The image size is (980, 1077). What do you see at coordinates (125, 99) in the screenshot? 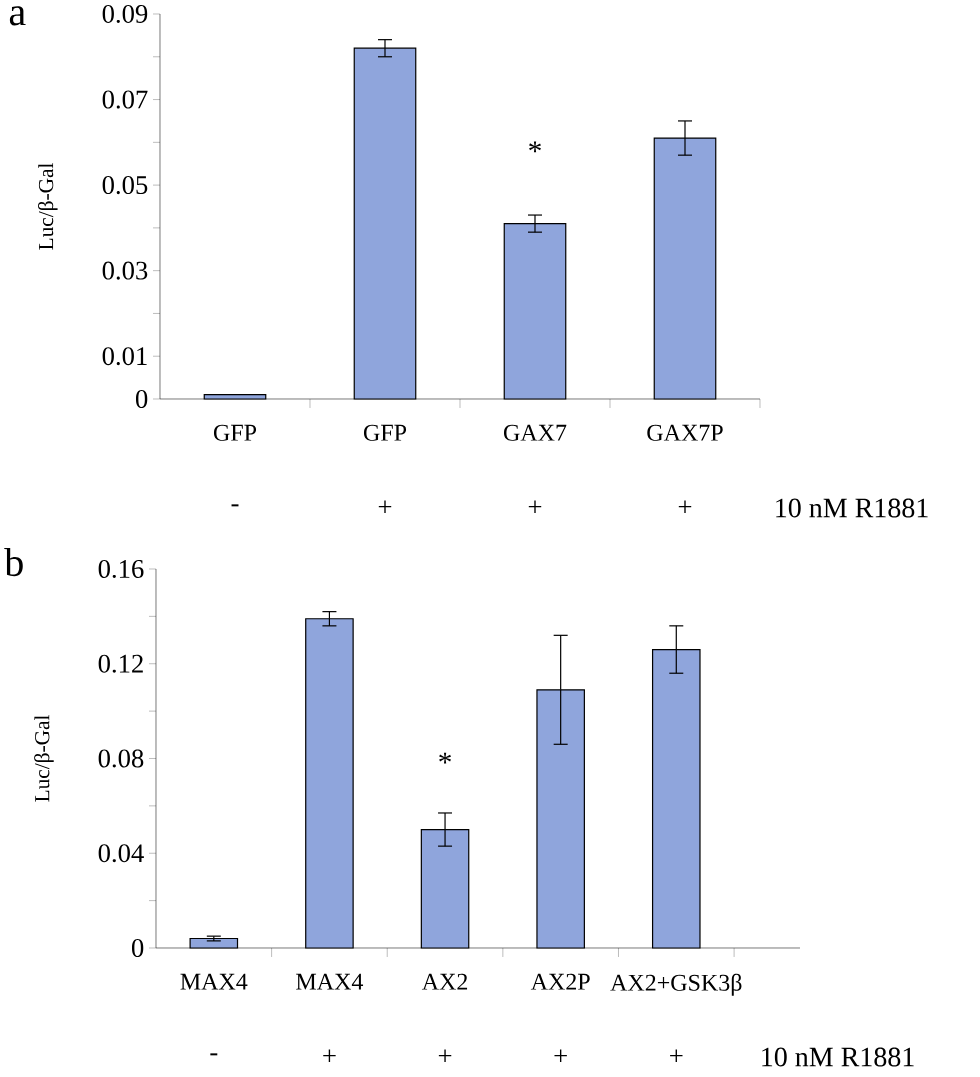
I see `y-tick-label: 0.07` at bounding box center [125, 99].